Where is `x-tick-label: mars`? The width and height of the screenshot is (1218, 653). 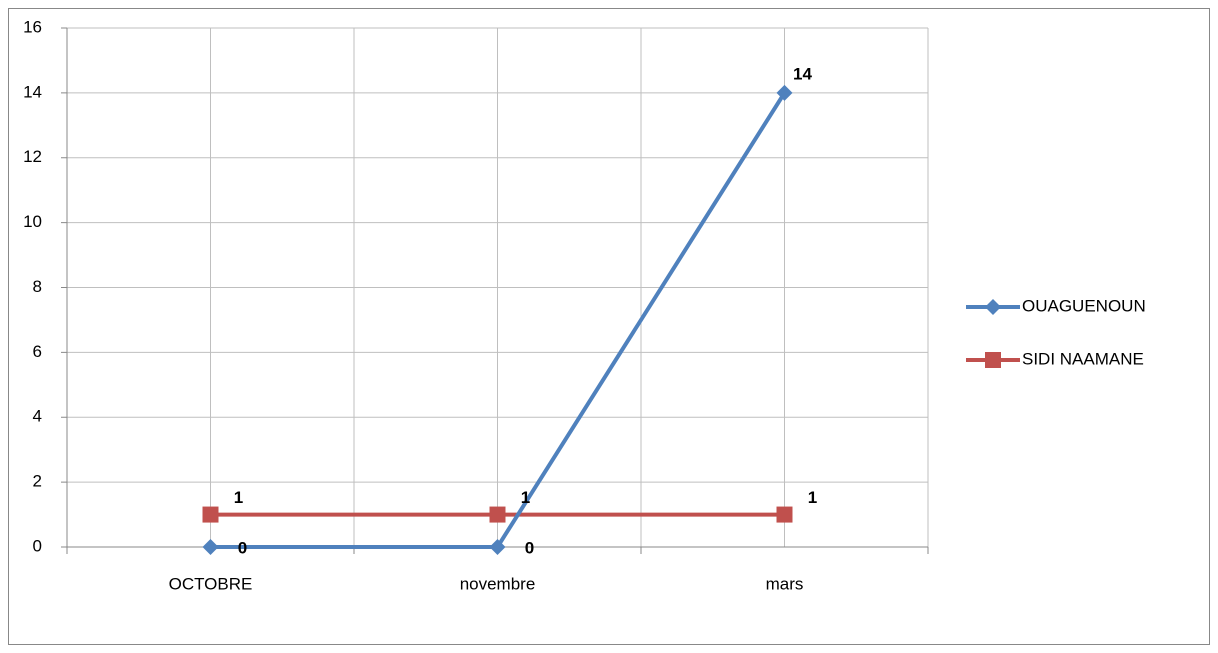
x-tick-label: mars is located at coordinates (785, 583).